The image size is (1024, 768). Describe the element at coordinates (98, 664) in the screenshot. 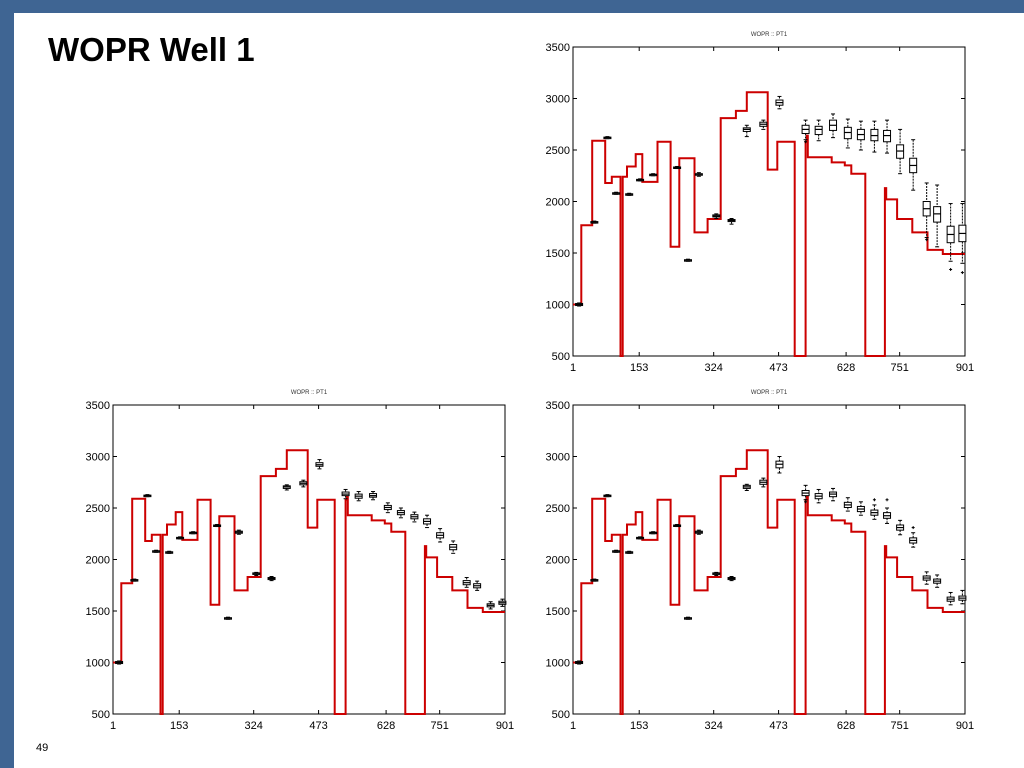

I see `y-tick-label: 1000` at that location.